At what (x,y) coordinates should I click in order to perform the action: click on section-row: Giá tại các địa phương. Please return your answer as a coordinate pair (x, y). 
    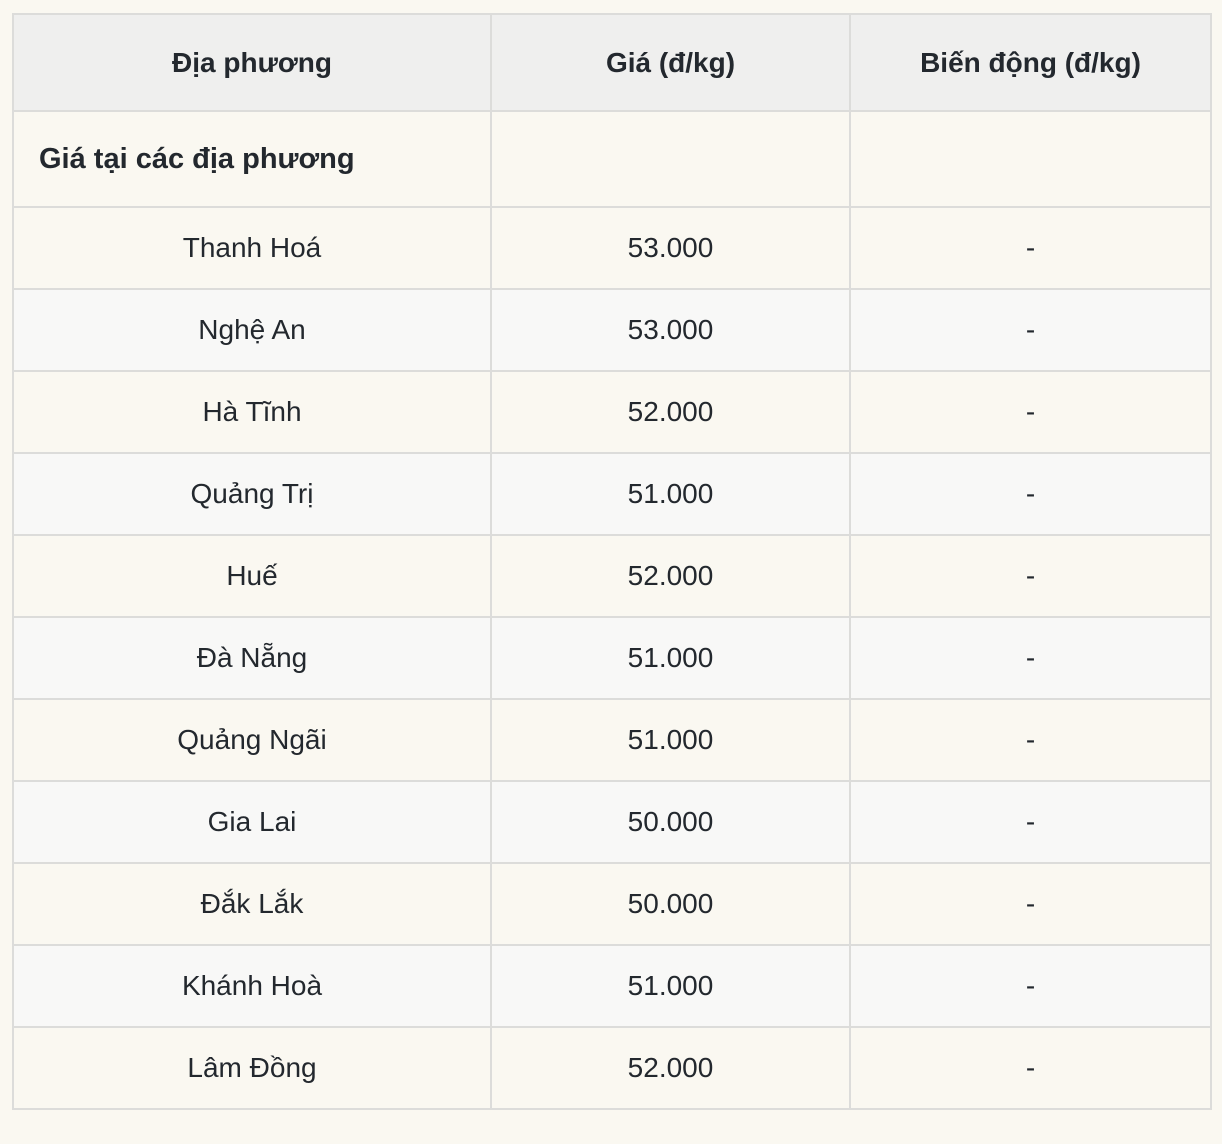
    Looking at the image, I should click on (612, 159).